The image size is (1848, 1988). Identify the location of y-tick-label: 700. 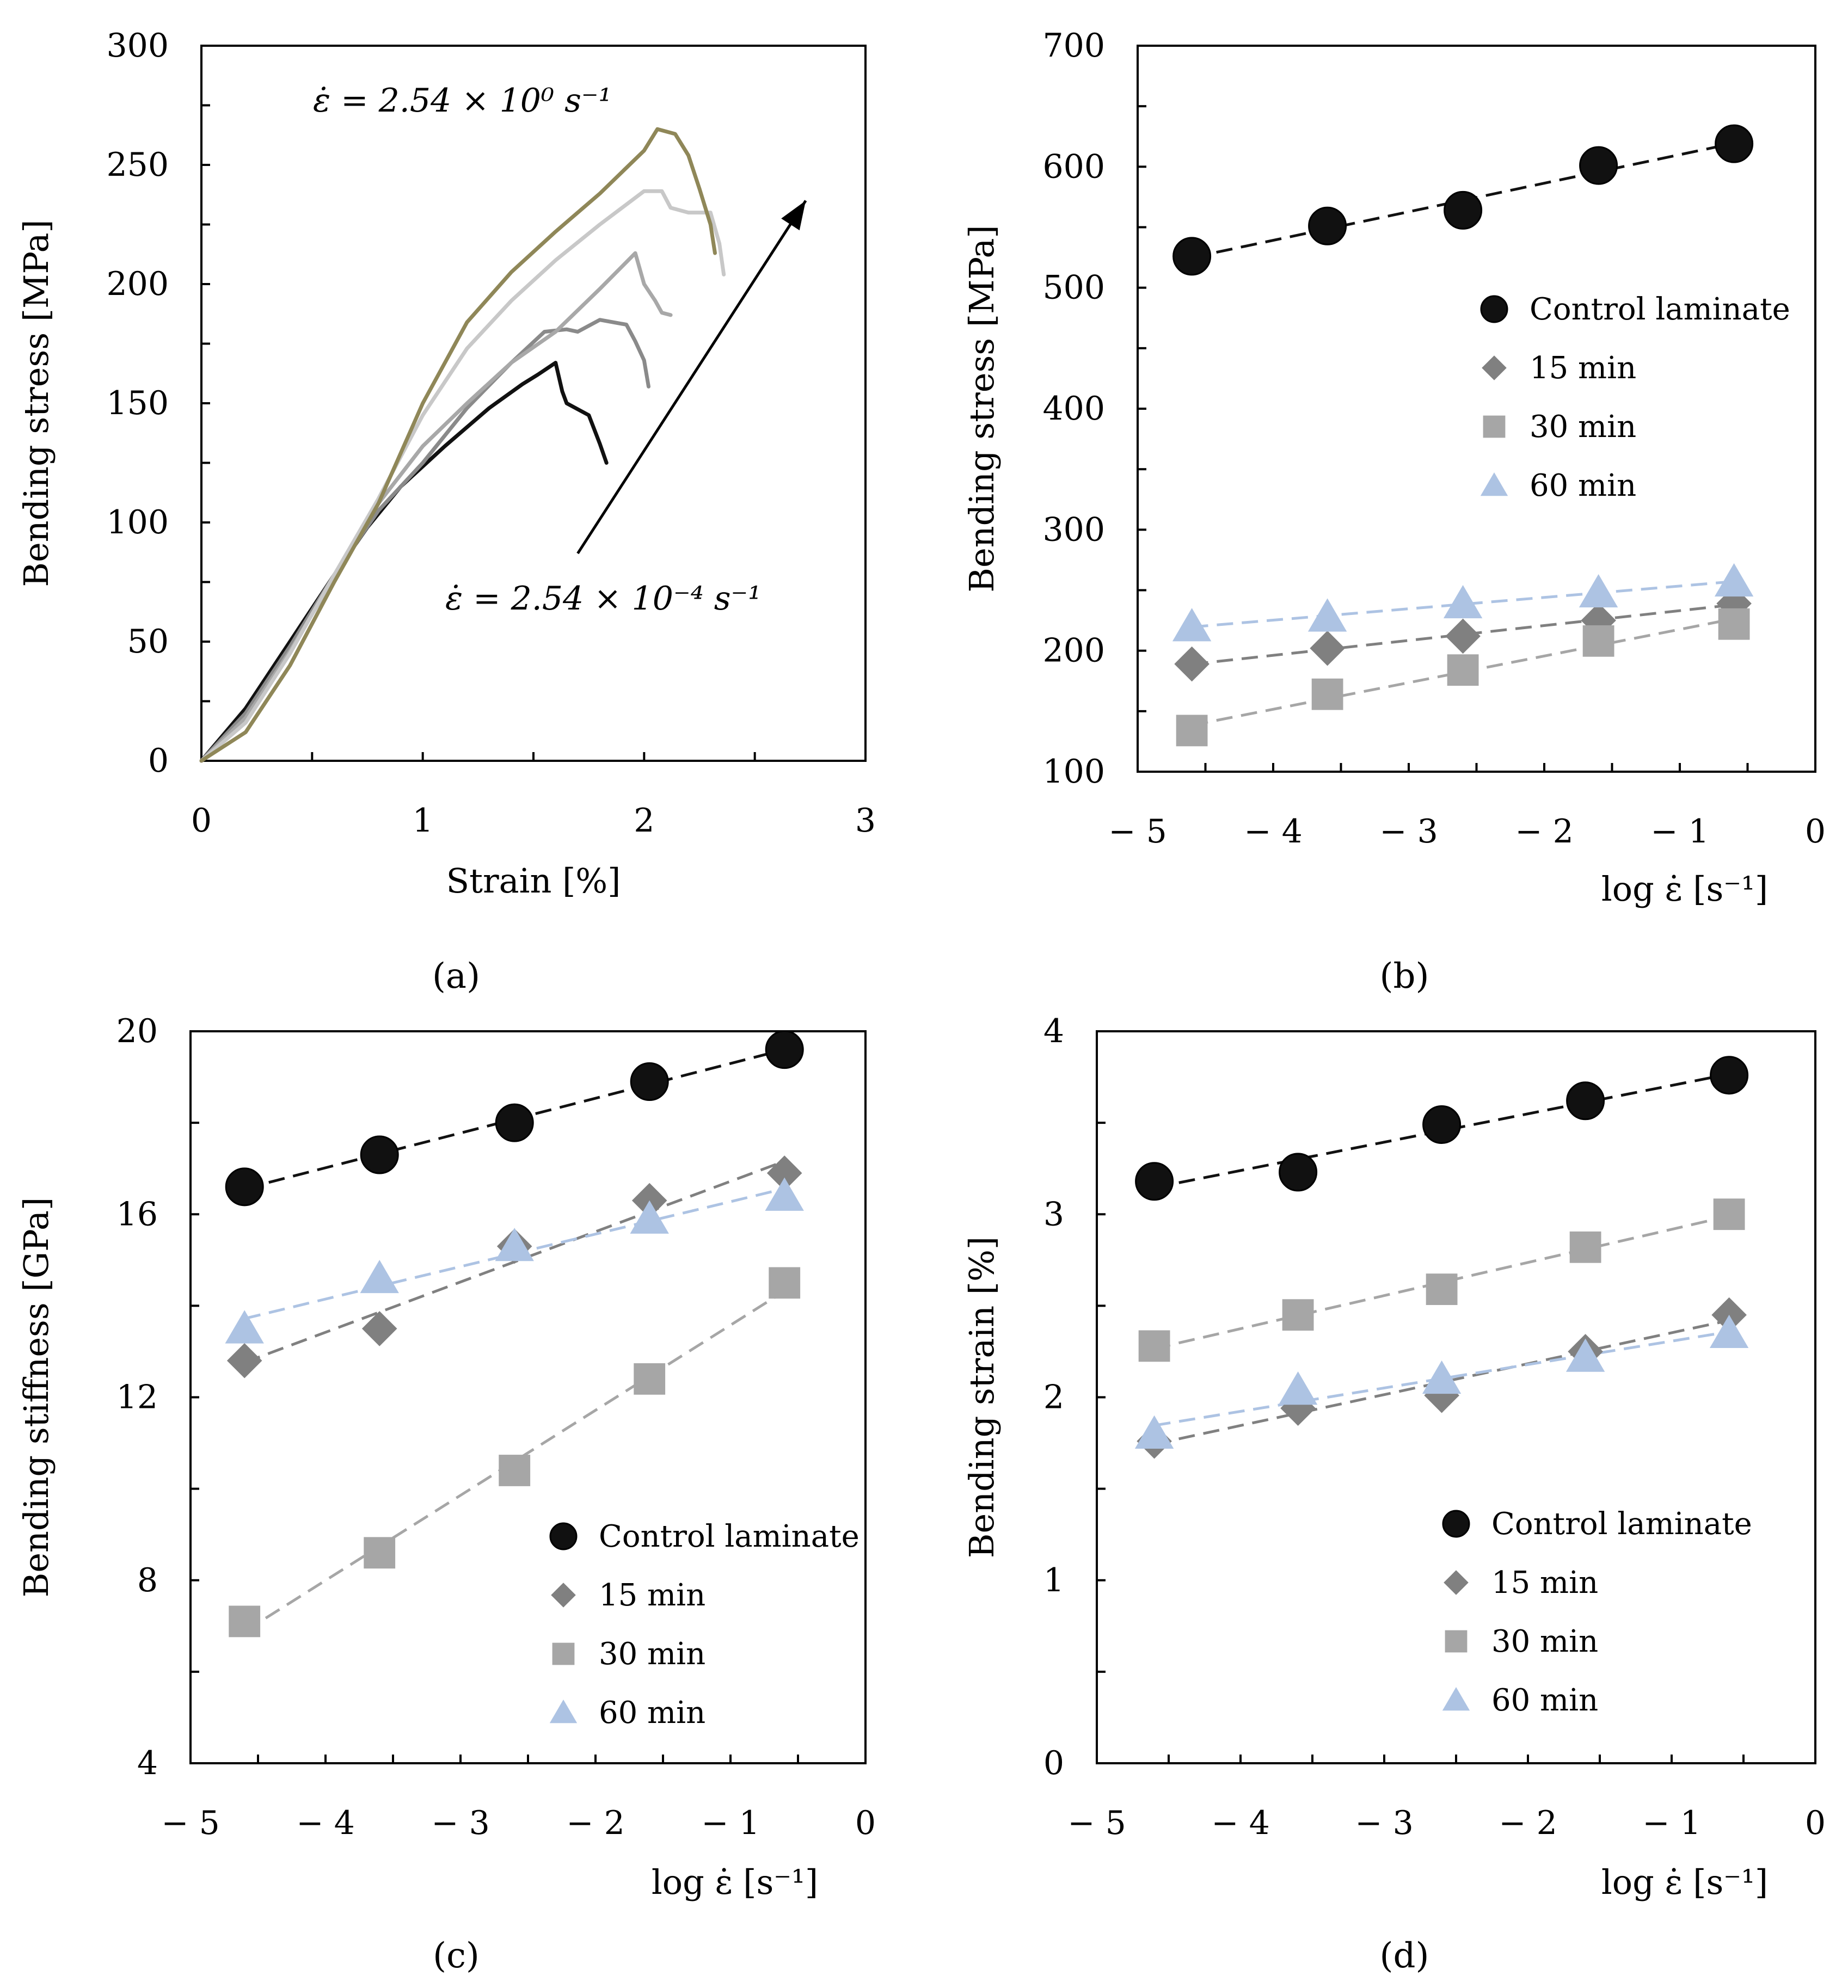
(1073, 46).